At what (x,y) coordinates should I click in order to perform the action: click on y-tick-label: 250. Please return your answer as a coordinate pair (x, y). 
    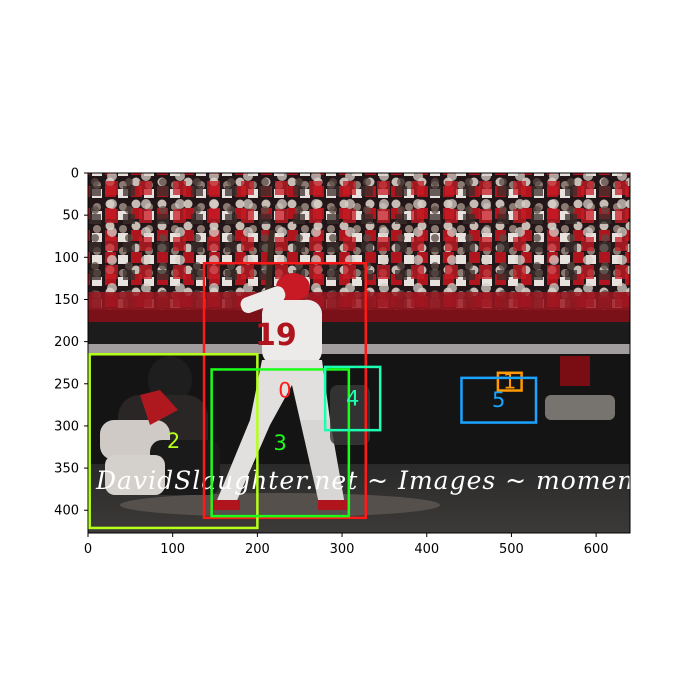
    Looking at the image, I should click on (66, 384).